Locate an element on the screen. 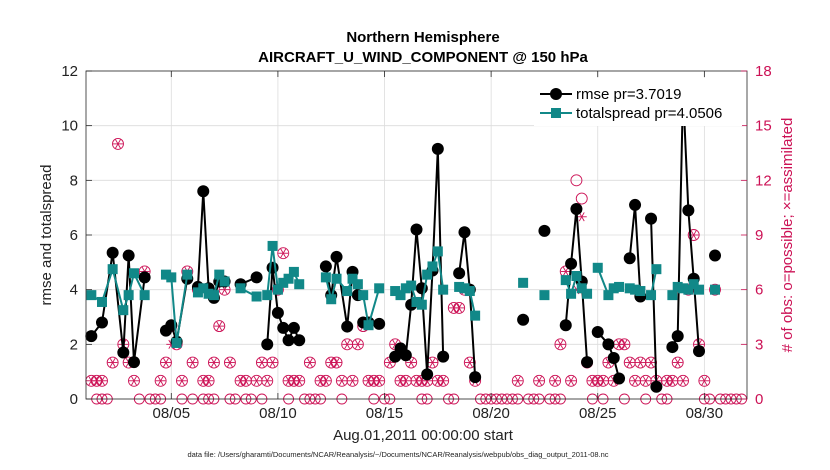 Image resolution: width=830 pixels, height=470 pixels. y-tick-label: 12 is located at coordinates (69, 71).